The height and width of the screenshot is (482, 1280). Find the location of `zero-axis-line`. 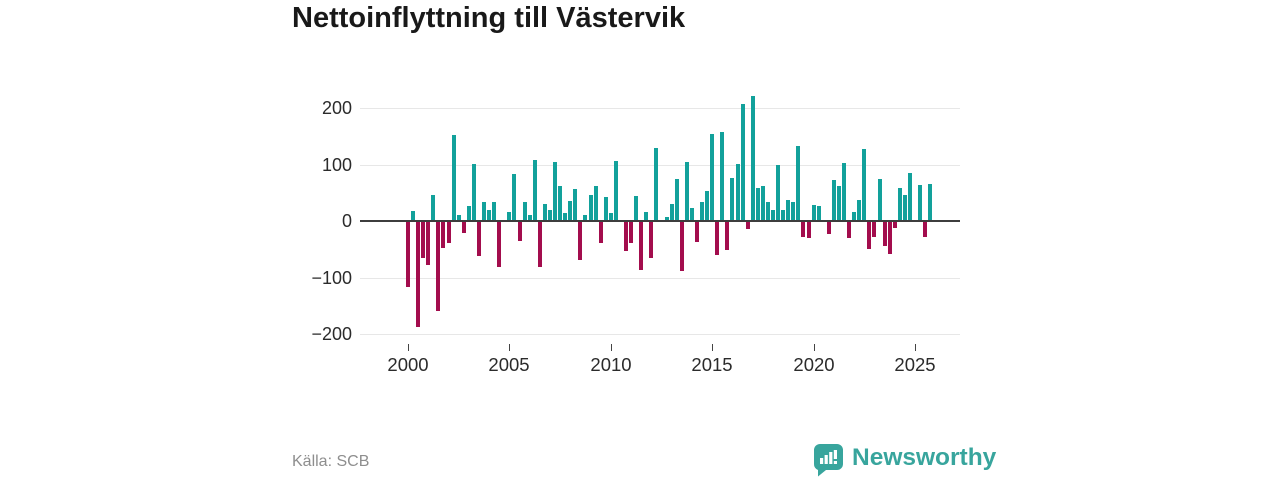

zero-axis-line is located at coordinates (660, 221).